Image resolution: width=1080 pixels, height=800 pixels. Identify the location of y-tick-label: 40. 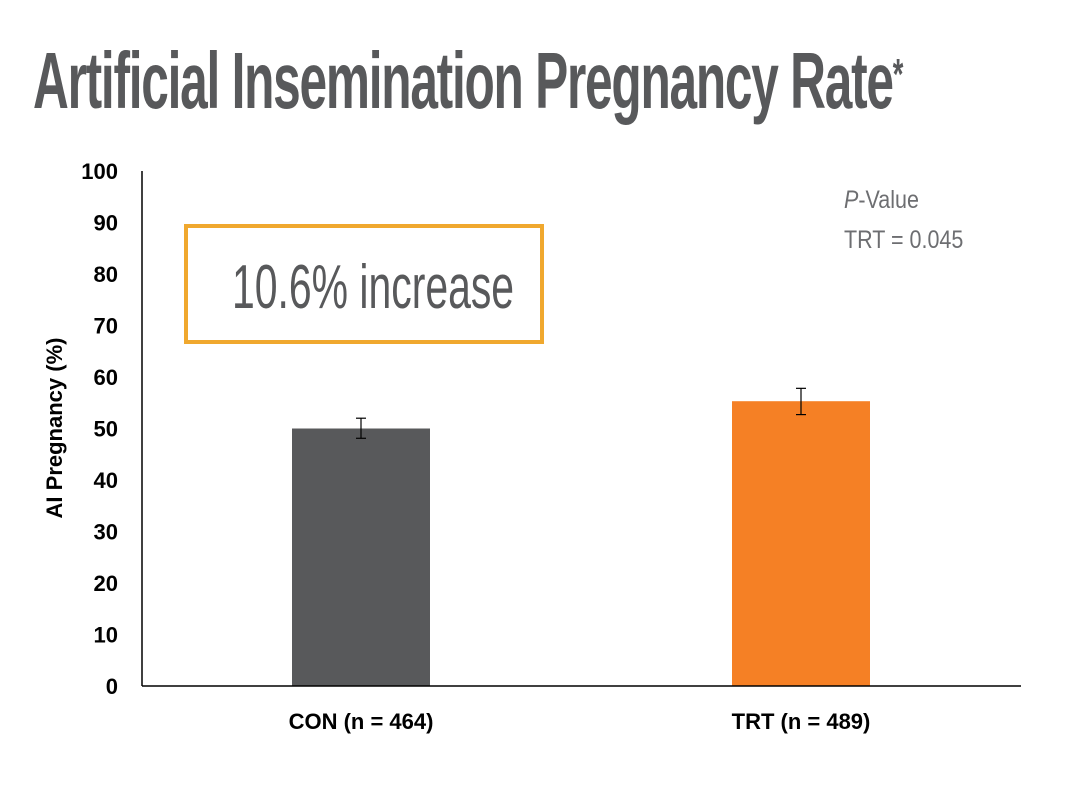
(106, 480).